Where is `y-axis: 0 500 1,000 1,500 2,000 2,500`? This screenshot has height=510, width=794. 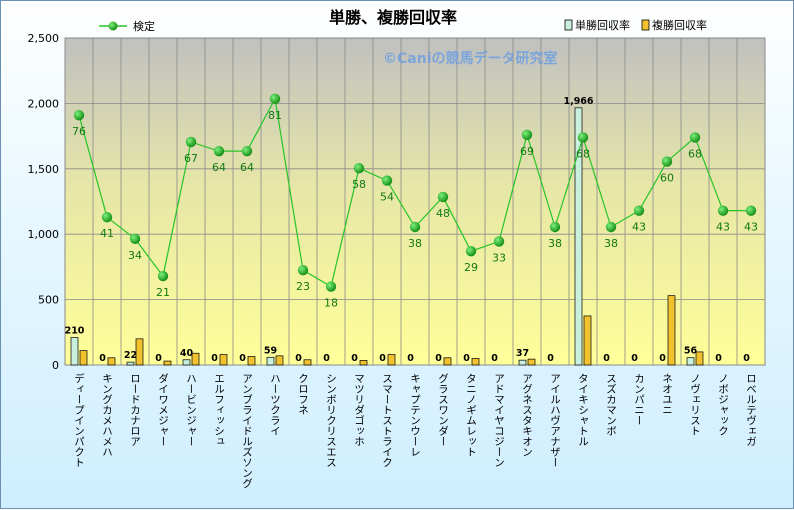 y-axis: 0 500 1,000 1,500 2,000 2,500 is located at coordinates (44, 202).